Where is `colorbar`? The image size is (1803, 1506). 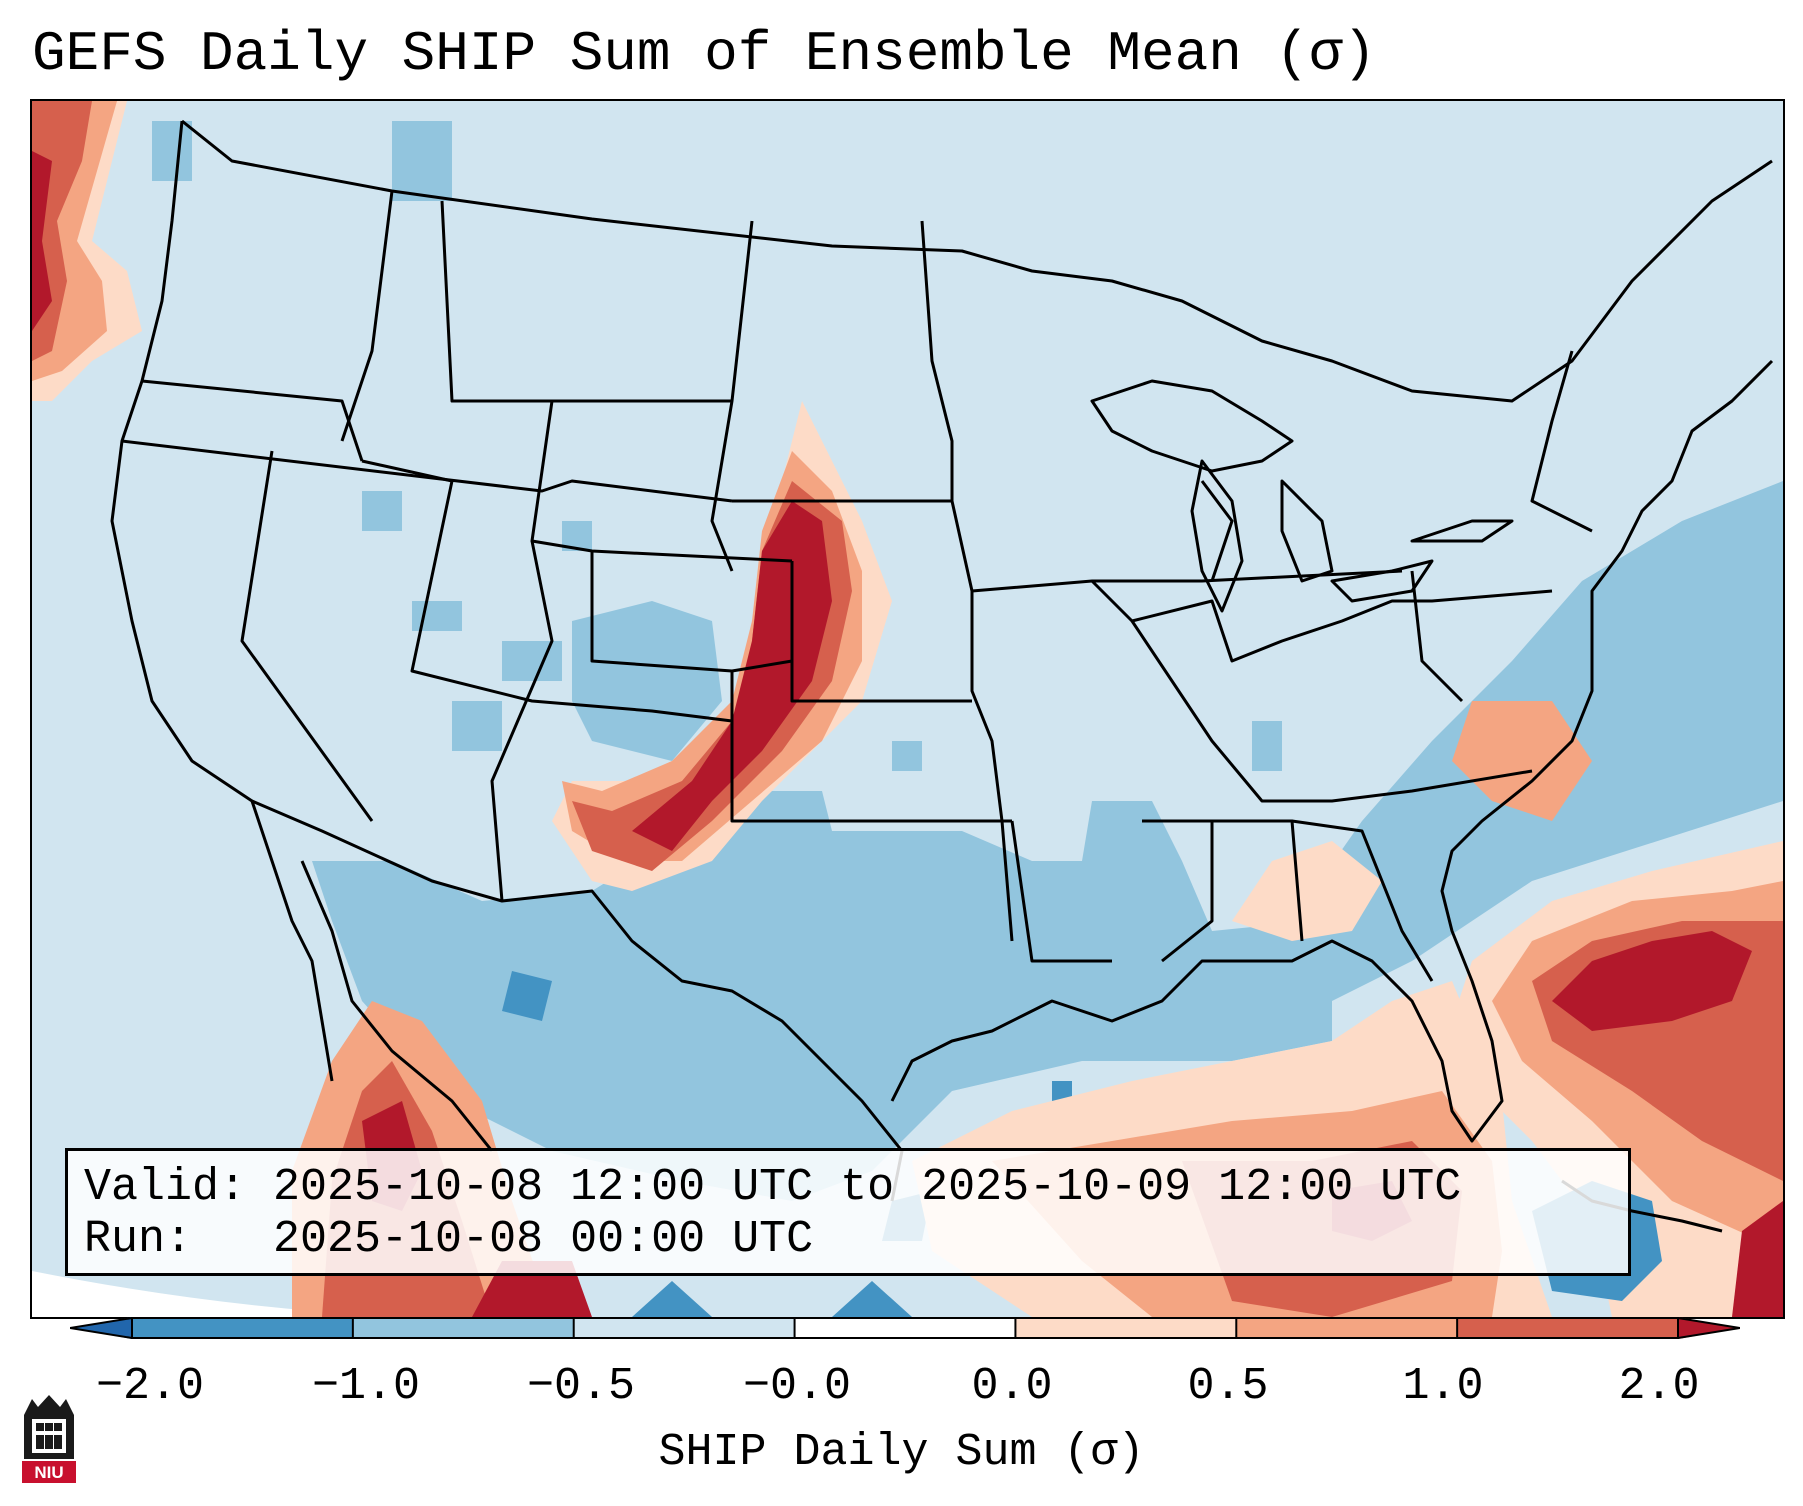 colorbar is located at coordinates (905, 1328).